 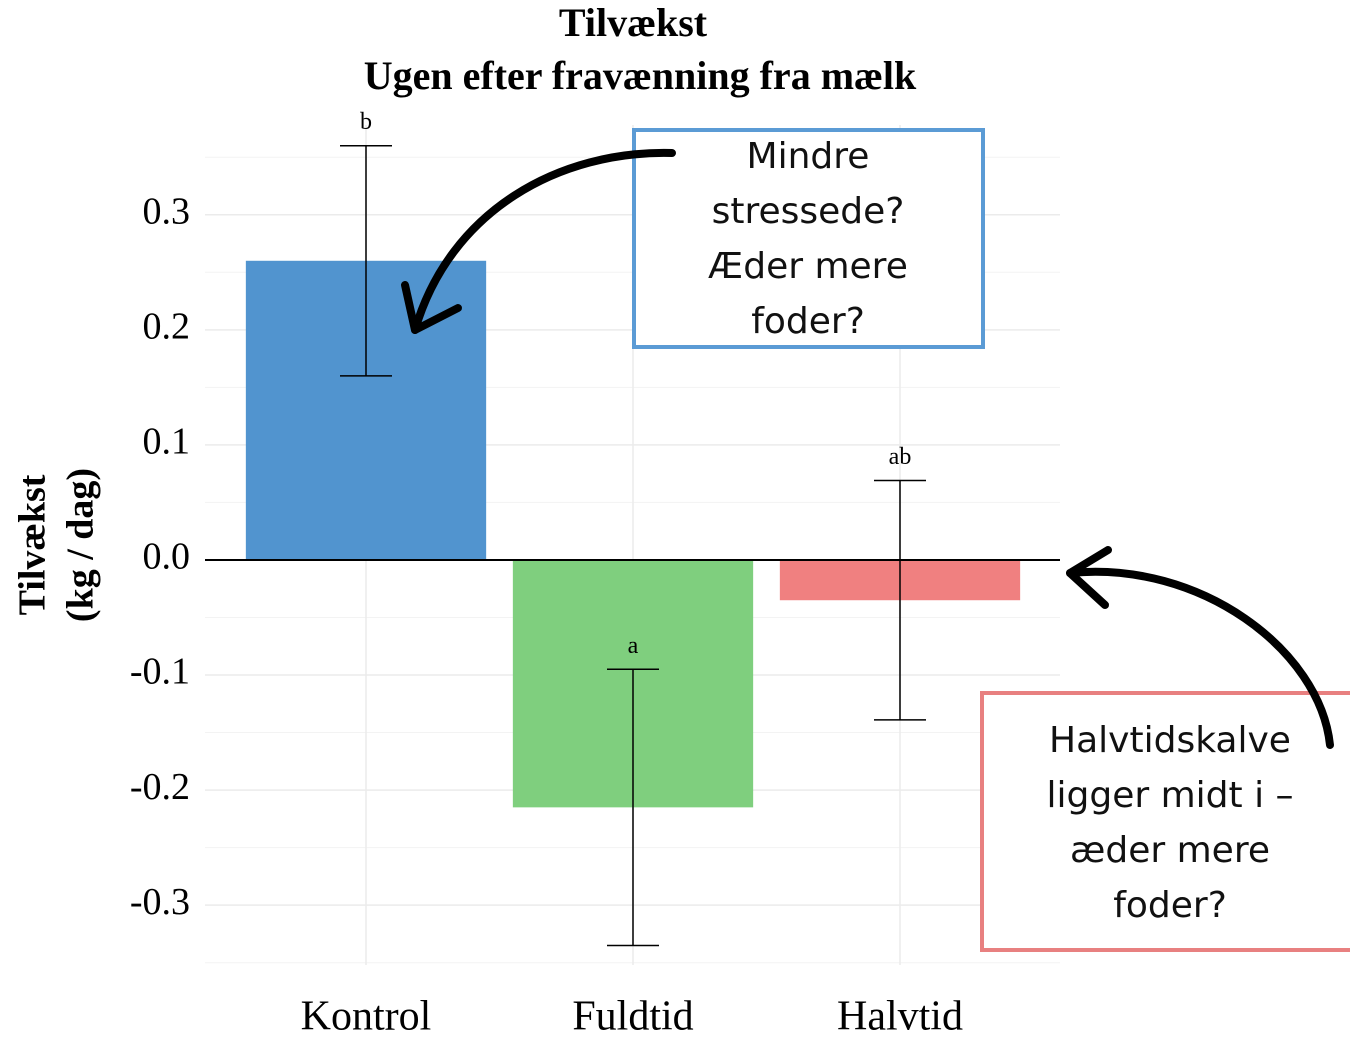 What do you see at coordinates (808, 211) in the screenshot?
I see `annotation-text: stressede?` at bounding box center [808, 211].